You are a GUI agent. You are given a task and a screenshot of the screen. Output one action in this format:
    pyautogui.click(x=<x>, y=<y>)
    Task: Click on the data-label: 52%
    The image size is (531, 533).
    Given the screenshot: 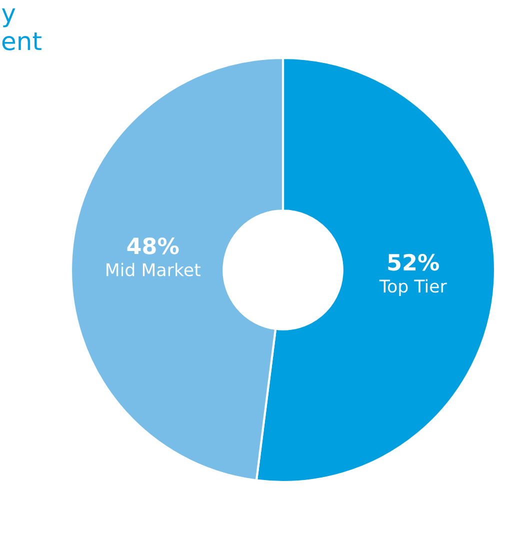 What is the action you would take?
    pyautogui.click(x=414, y=262)
    